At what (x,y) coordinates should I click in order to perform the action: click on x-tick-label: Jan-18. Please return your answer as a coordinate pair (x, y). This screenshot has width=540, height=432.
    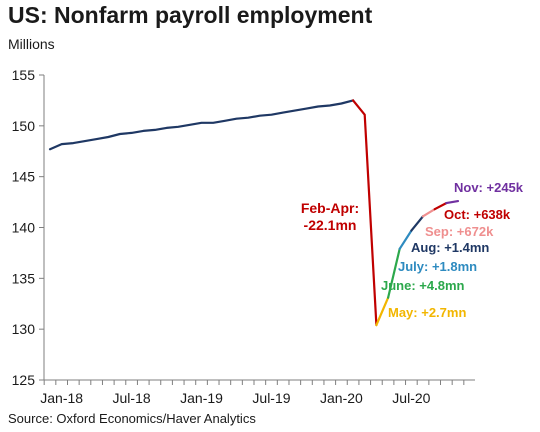
    Looking at the image, I should click on (61, 398).